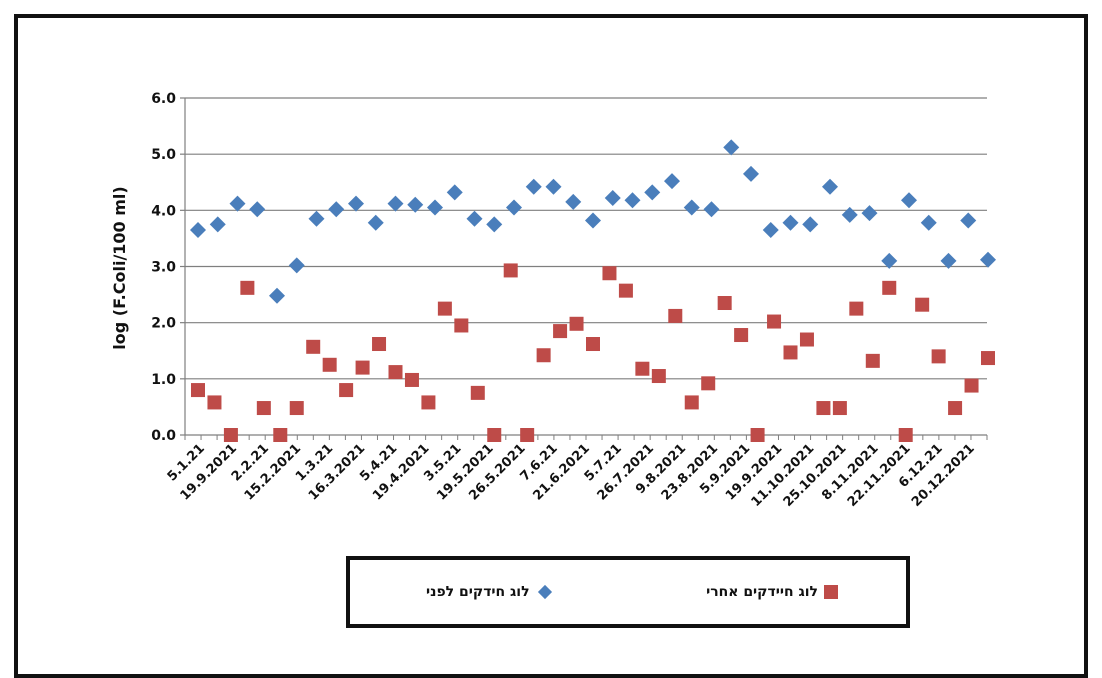 The height and width of the screenshot is (678, 1102). What do you see at coordinates (163, 99) in the screenshot?
I see `y-tick-label: 6.0` at bounding box center [163, 99].